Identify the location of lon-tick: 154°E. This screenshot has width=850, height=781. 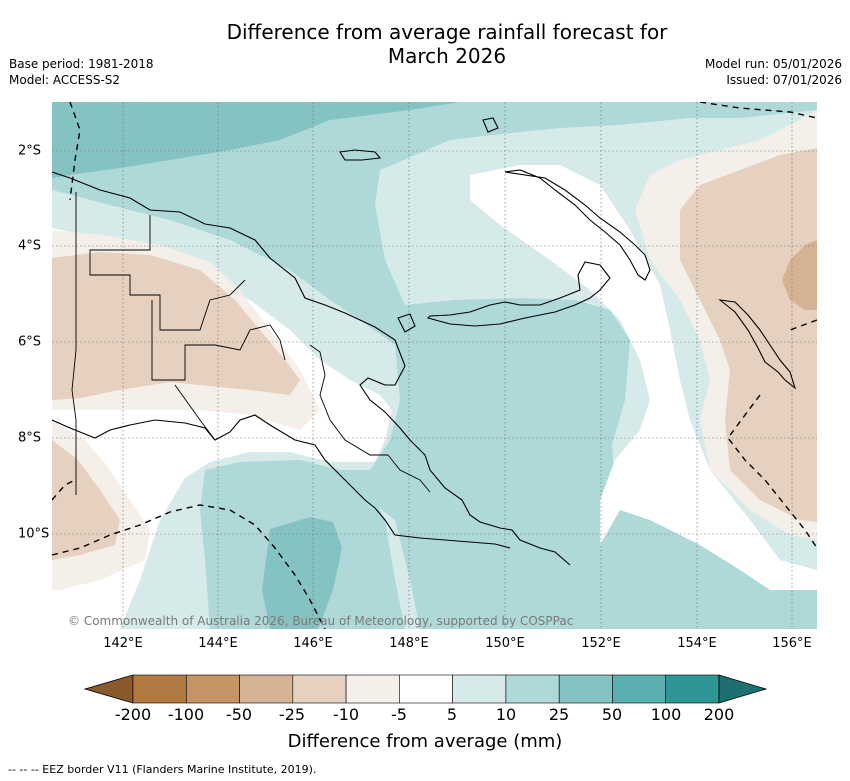
(697, 643).